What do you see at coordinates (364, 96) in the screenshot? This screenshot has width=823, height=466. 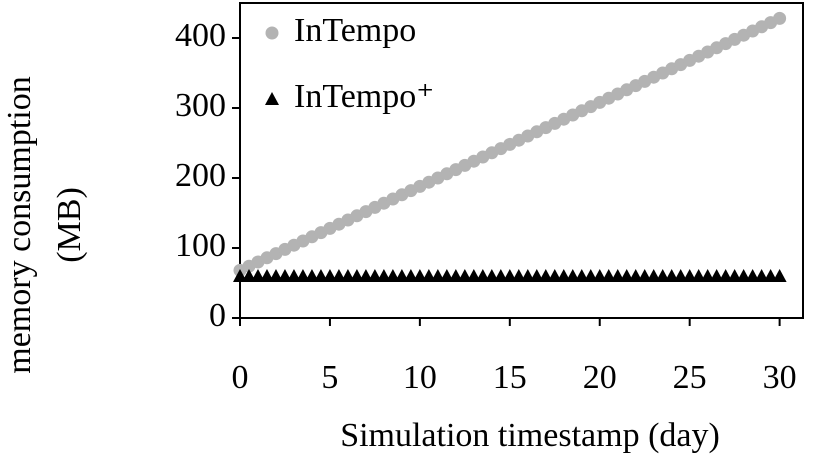 I see `legend-label: InTempo⁺` at bounding box center [364, 96].